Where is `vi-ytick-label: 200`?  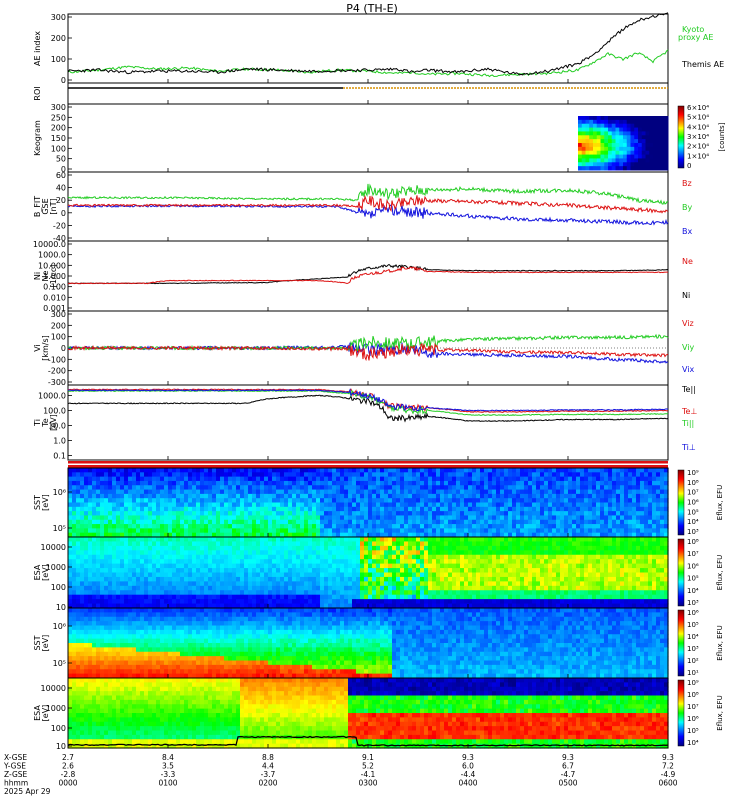 vi-ytick-label: 200 is located at coordinates (58, 325).